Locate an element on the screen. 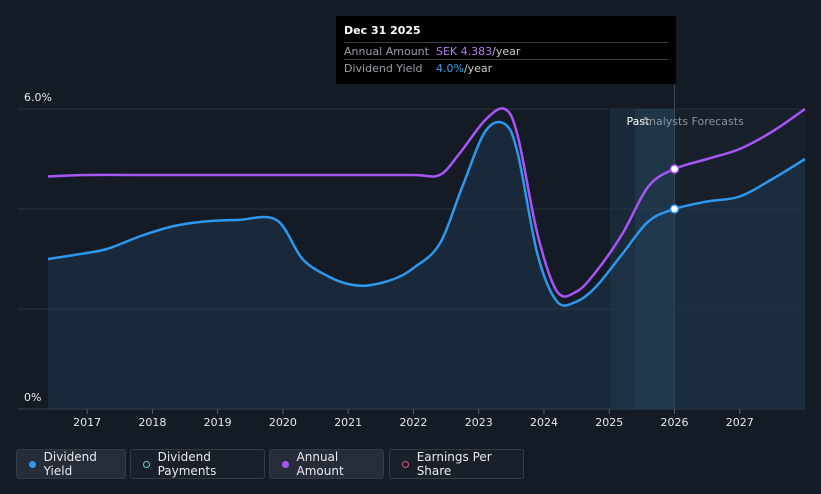 The image size is (821, 494). recent-shaded-band is located at coordinates (655, 259).